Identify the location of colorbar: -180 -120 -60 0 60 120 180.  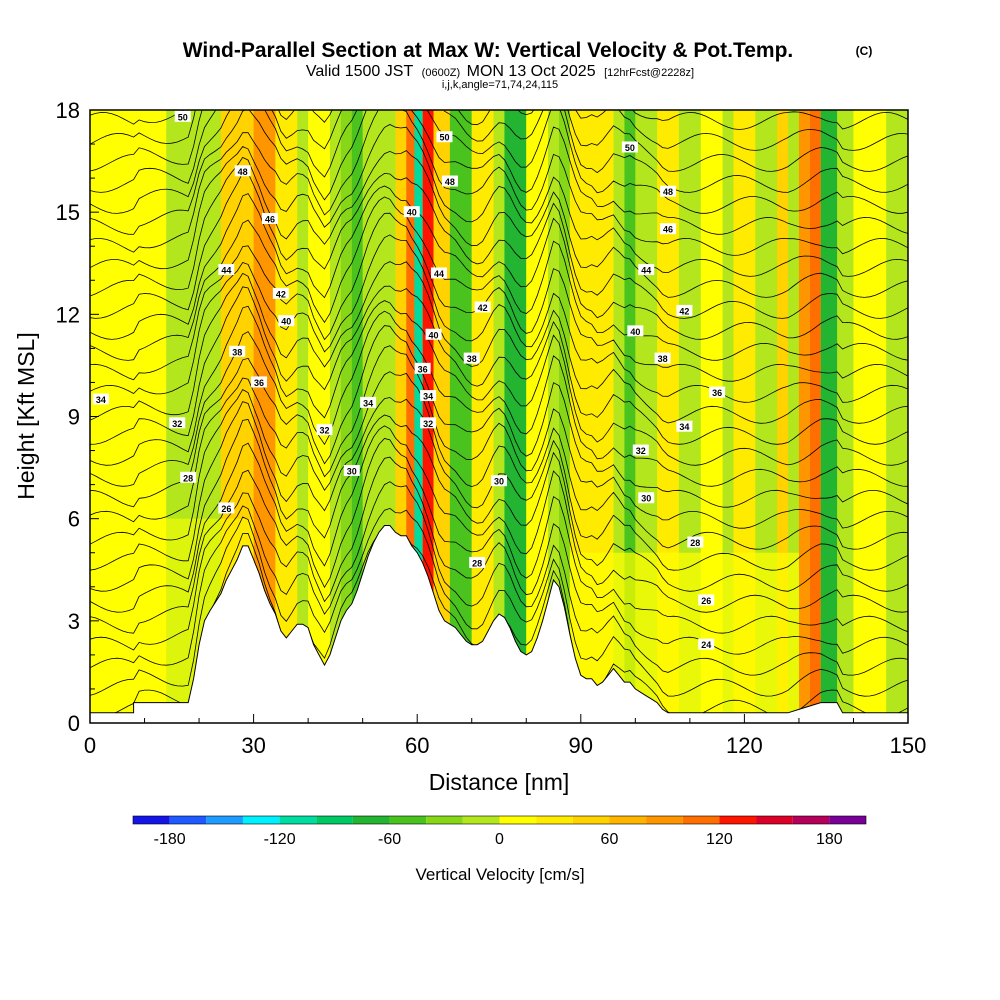
(499, 831).